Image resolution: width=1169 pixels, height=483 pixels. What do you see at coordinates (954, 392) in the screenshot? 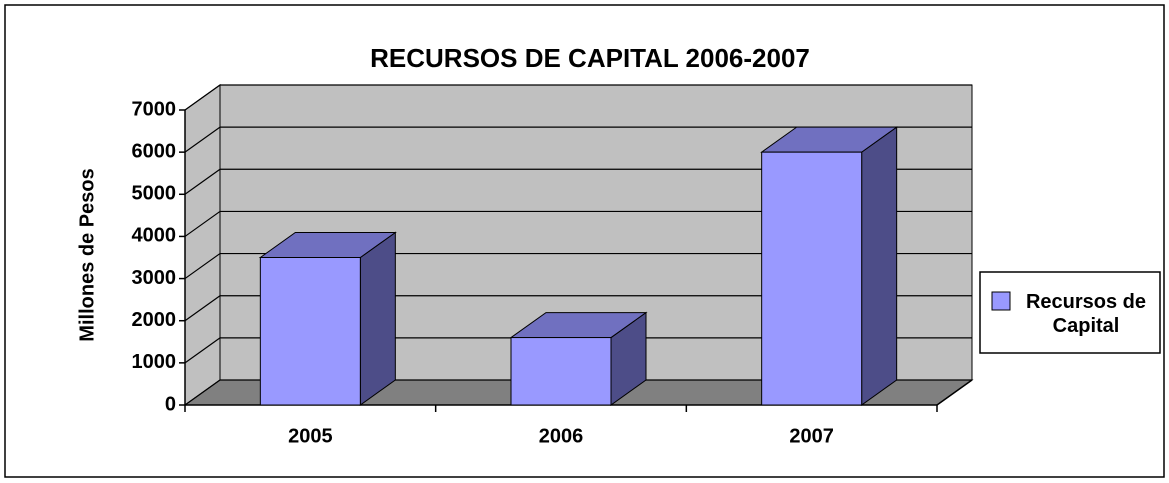
I see `x-axis-depth` at bounding box center [954, 392].